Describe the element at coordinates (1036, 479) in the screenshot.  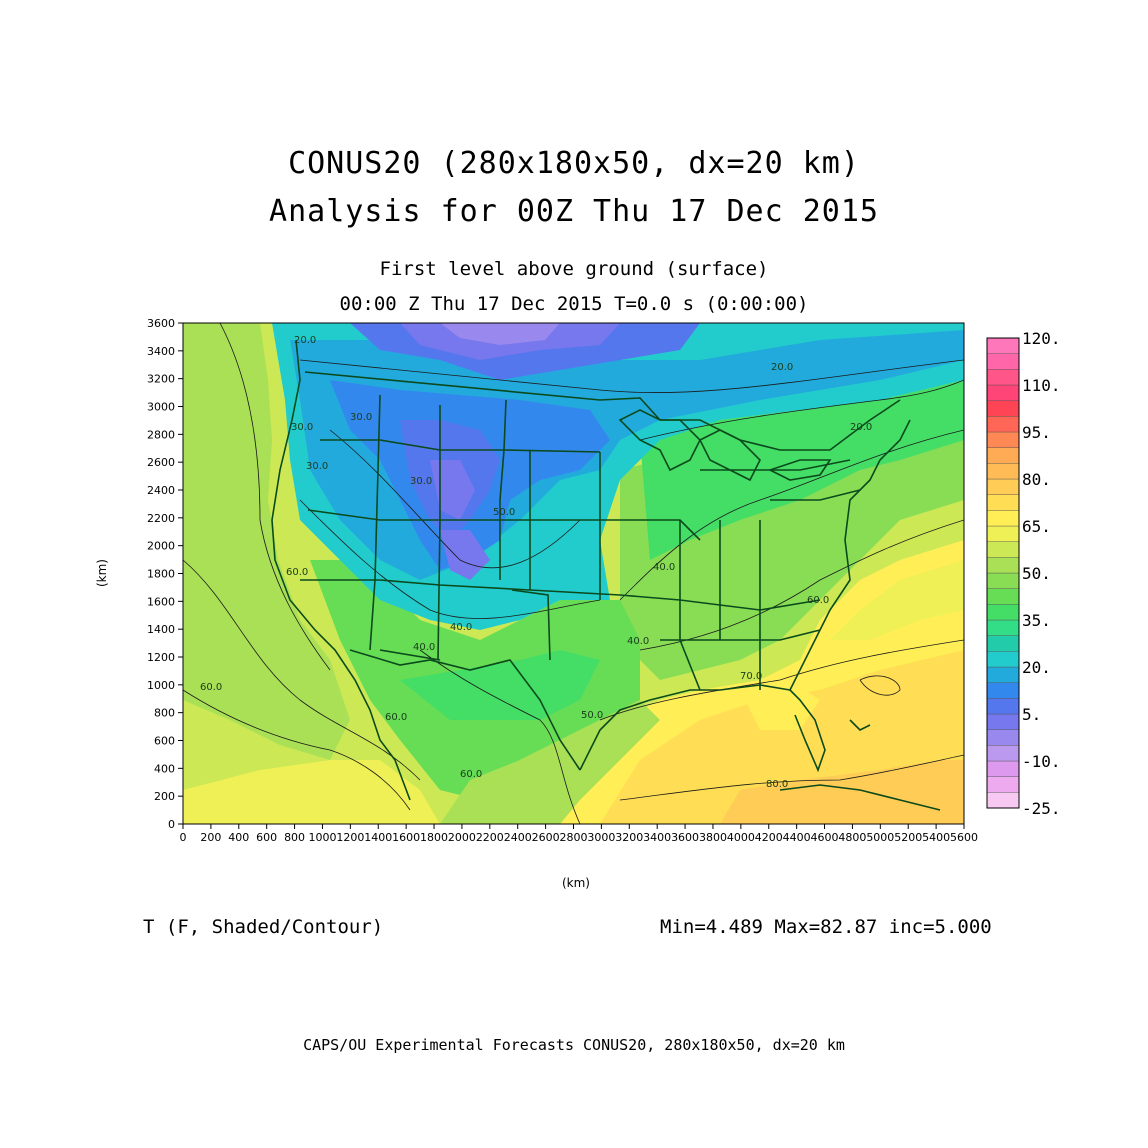
I see `colorbar-label: 80.` at that location.